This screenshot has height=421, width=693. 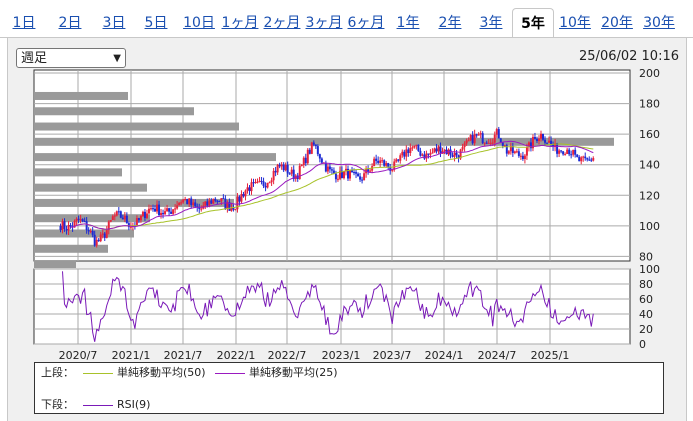 I want to click on tab-6m: 6ヶ月, so click(x=366, y=23).